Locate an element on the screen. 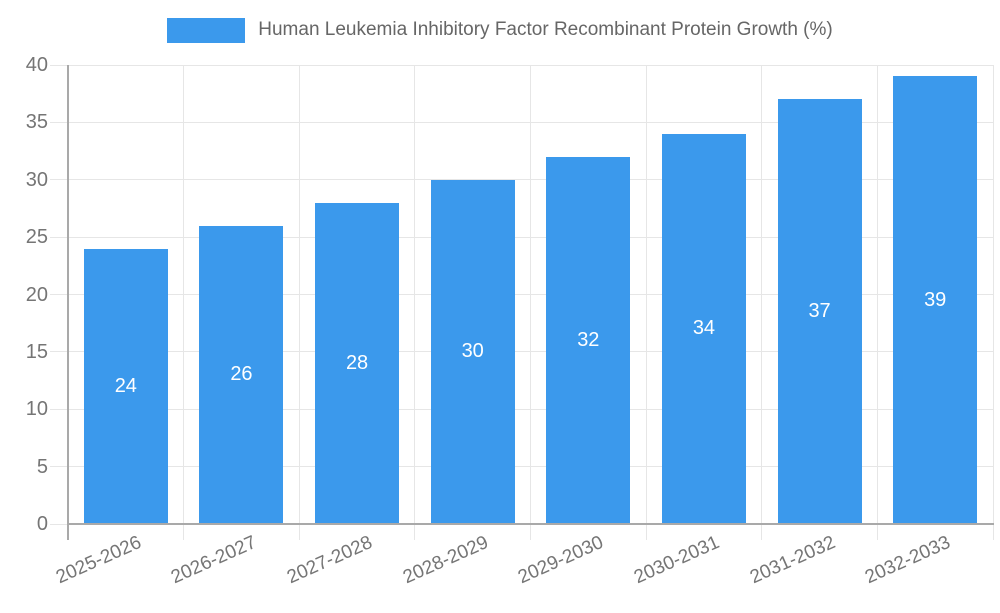 The width and height of the screenshot is (1000, 613). bar: 39 is located at coordinates (935, 300).